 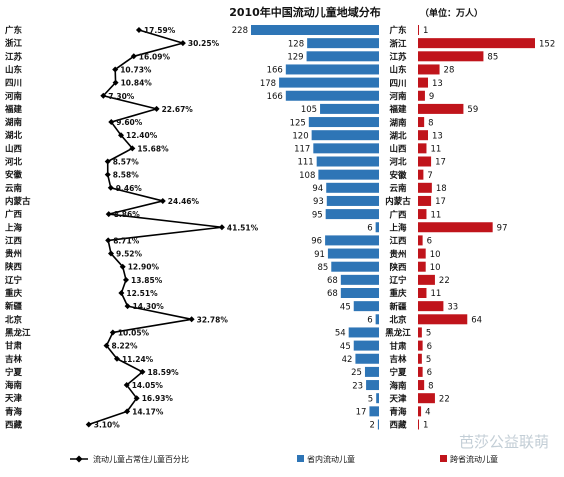 I want to click on bar-province-label: 宁夏, so click(x=398, y=372).